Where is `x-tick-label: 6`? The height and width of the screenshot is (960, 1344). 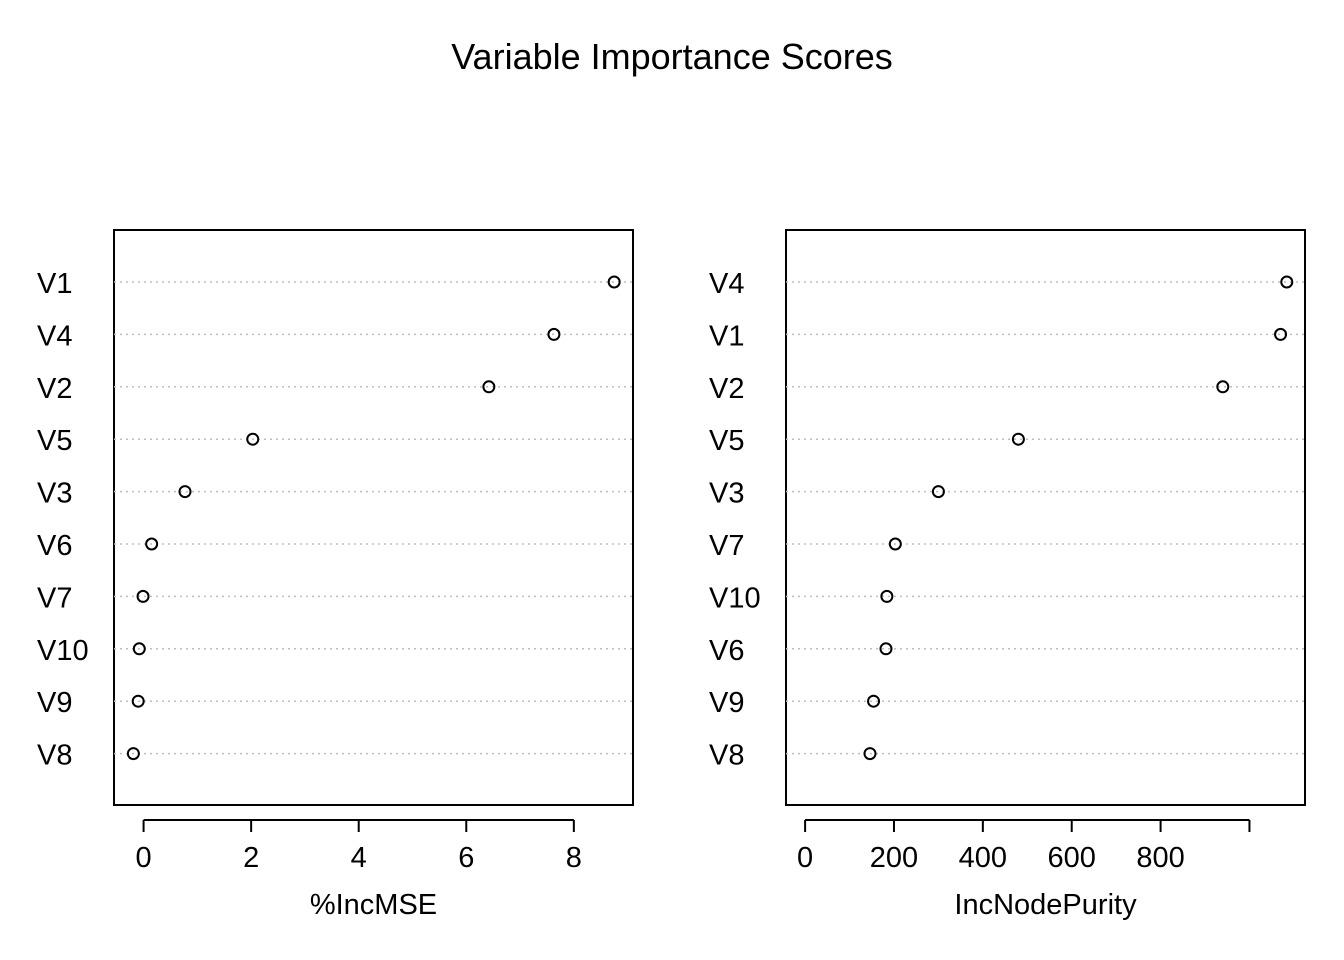 x-tick-label: 6 is located at coordinates (466, 858).